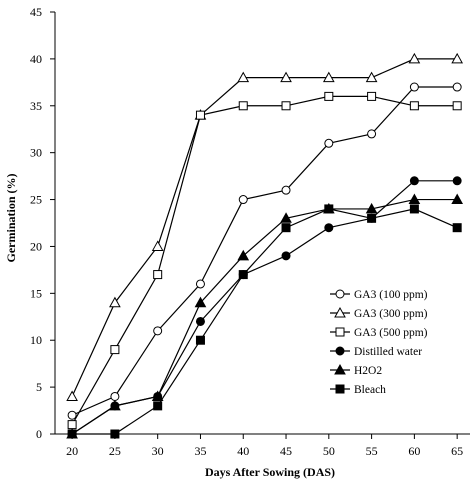 The height and width of the screenshot is (484, 474). What do you see at coordinates (243, 451) in the screenshot?
I see `x-tick-label: 40` at bounding box center [243, 451].